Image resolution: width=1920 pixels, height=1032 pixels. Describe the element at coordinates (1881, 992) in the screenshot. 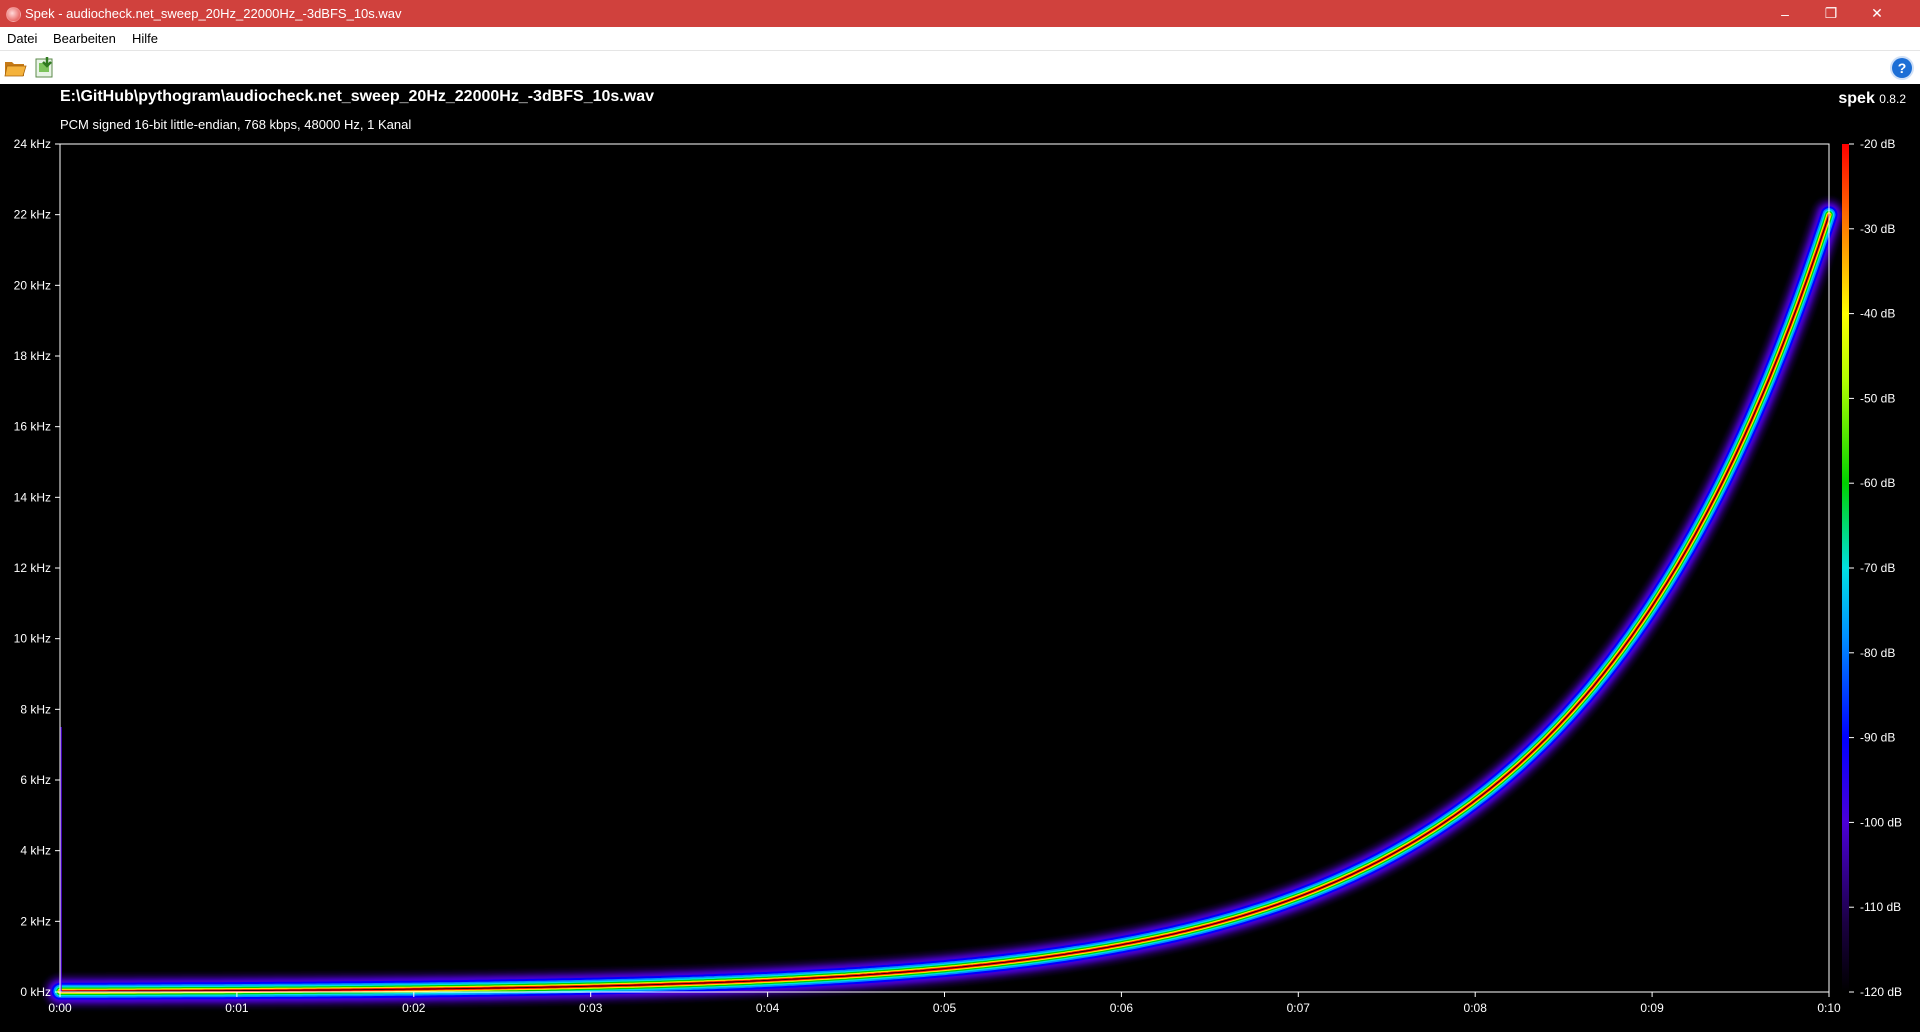

I see `colorbar-tick-label: -120 dB` at that location.